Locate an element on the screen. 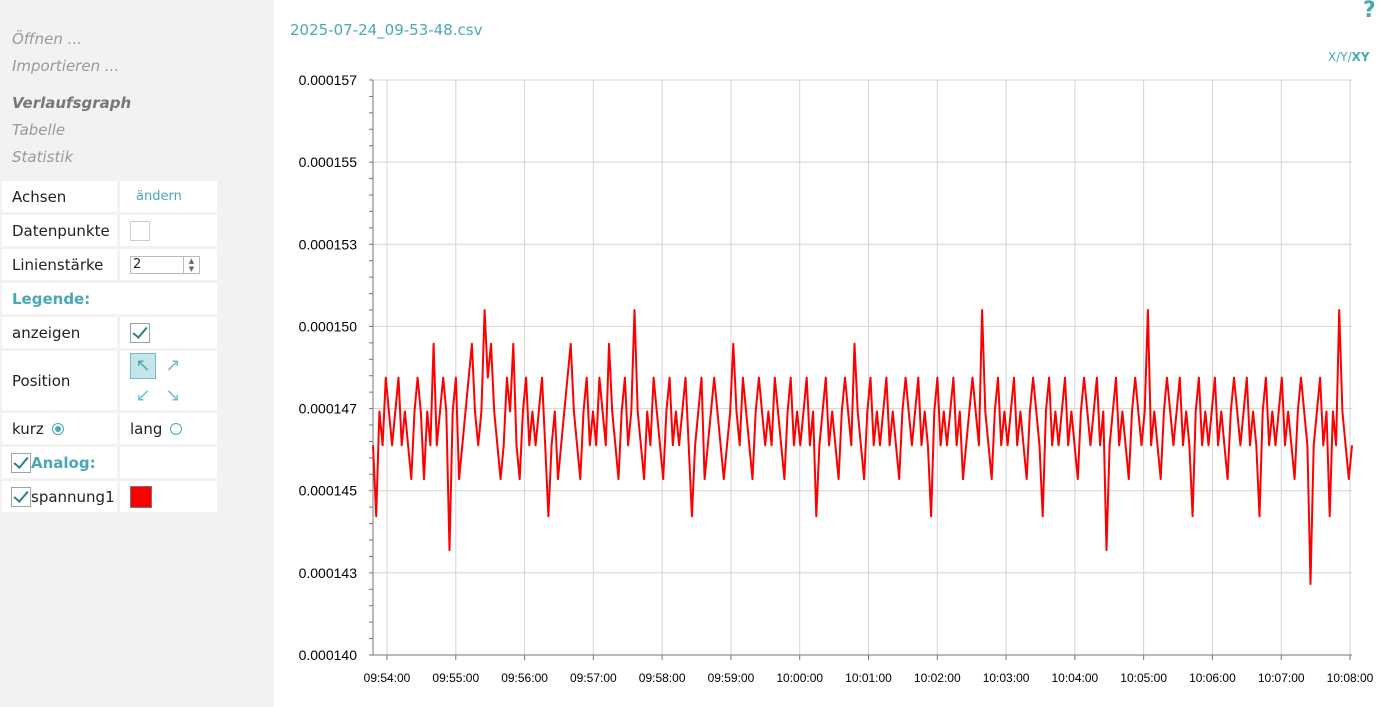 The width and height of the screenshot is (1387, 707). x-tick-label: 10:01:00 is located at coordinates (868, 678).